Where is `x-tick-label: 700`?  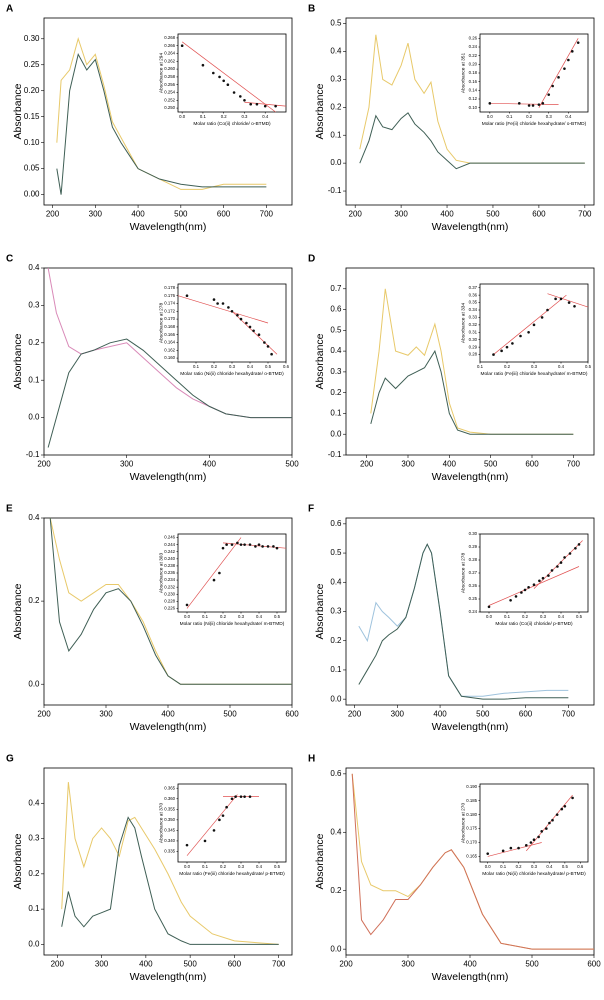 x-tick-label: 700 is located at coordinates (279, 964).